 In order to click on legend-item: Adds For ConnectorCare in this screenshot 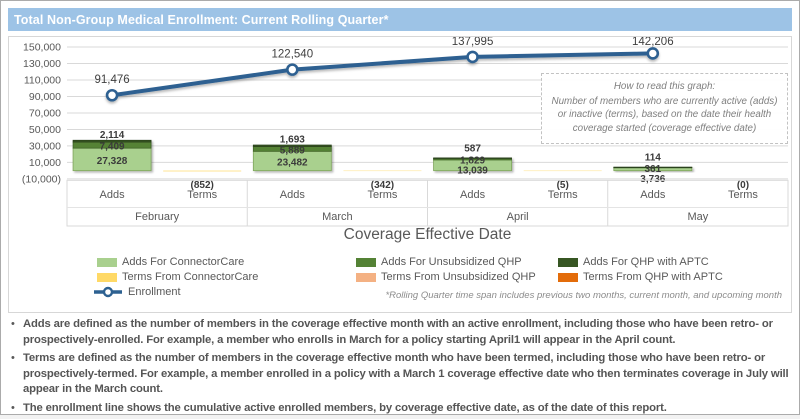, I will do `click(170, 262)`.